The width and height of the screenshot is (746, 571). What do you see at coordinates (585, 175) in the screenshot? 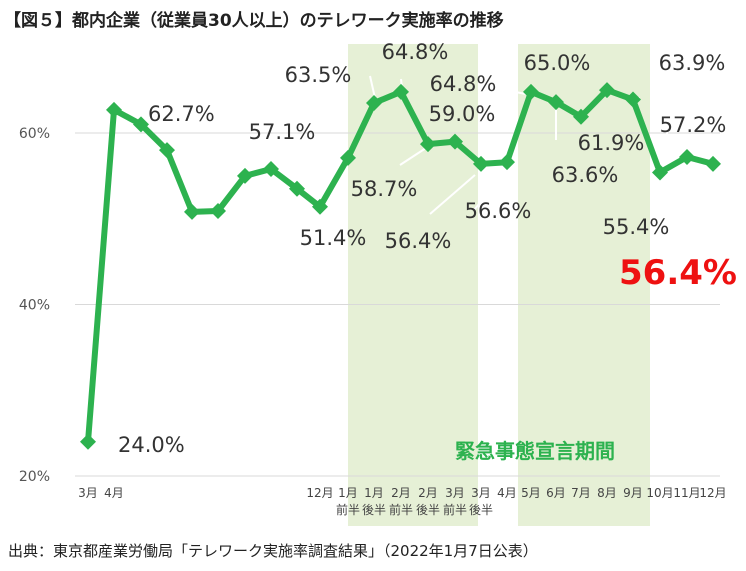
I see `data-label: 63.6%` at bounding box center [585, 175].